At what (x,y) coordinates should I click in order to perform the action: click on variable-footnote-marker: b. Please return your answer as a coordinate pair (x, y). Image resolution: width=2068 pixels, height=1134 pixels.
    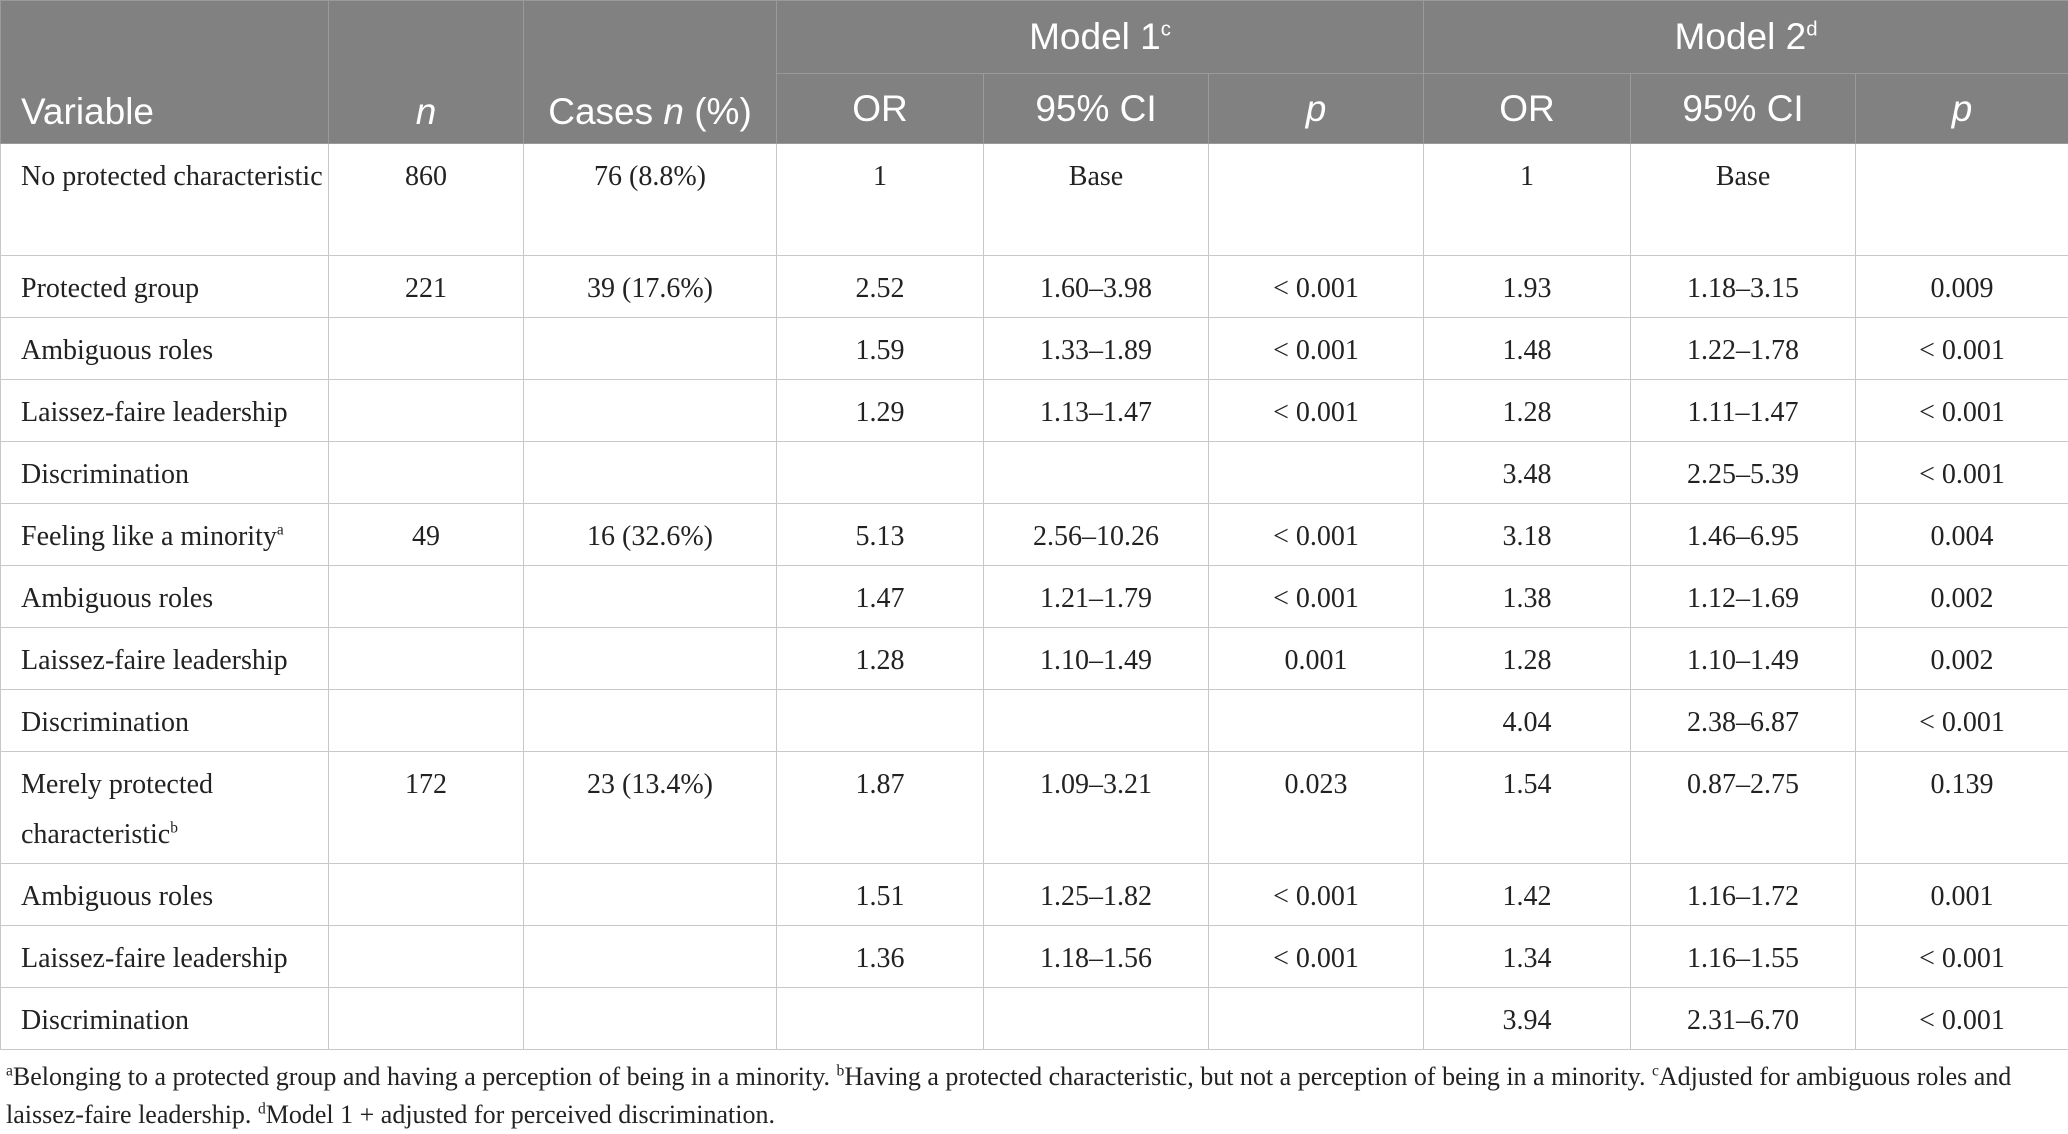
    Looking at the image, I should click on (174, 828).